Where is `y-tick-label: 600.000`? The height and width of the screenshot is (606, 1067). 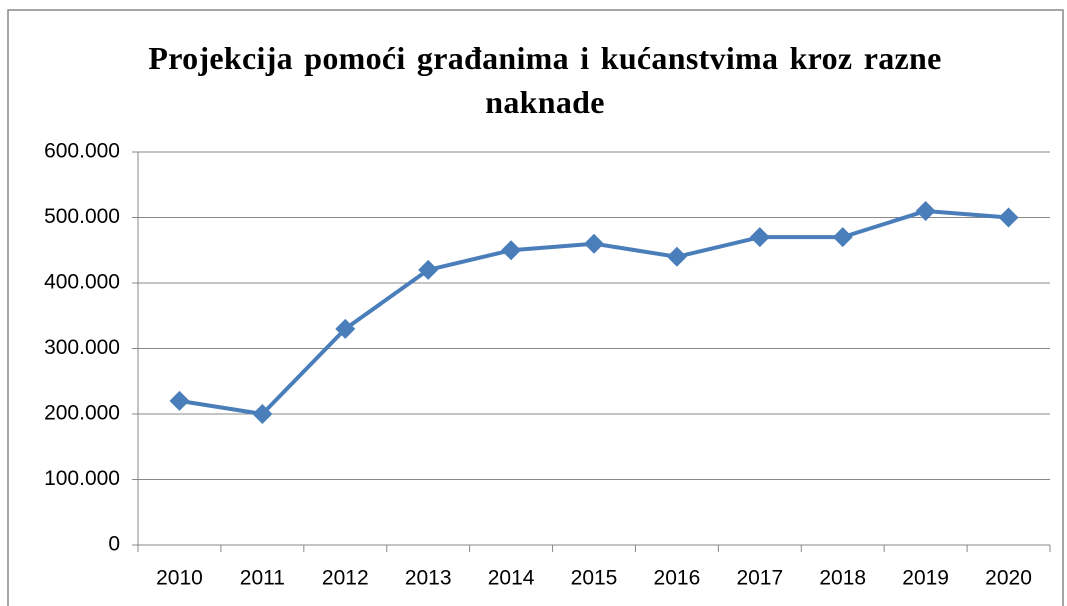 y-tick-label: 600.000 is located at coordinates (82, 151).